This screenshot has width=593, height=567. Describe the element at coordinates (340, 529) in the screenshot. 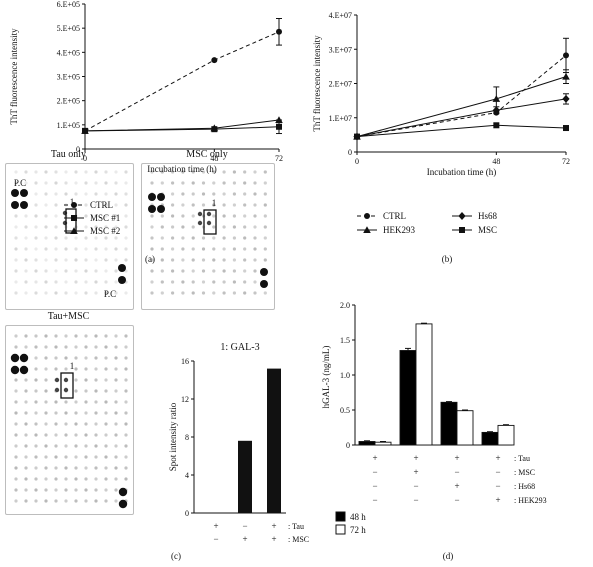

I see `legend-swatch` at that location.